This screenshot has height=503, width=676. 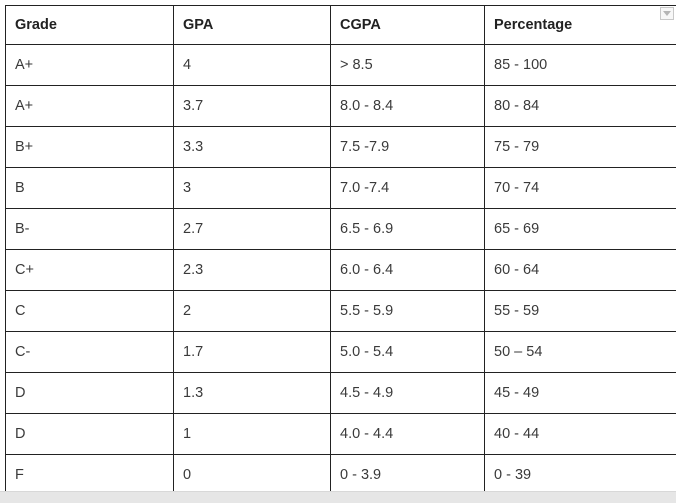 I want to click on cell-grade: C, so click(x=89, y=311).